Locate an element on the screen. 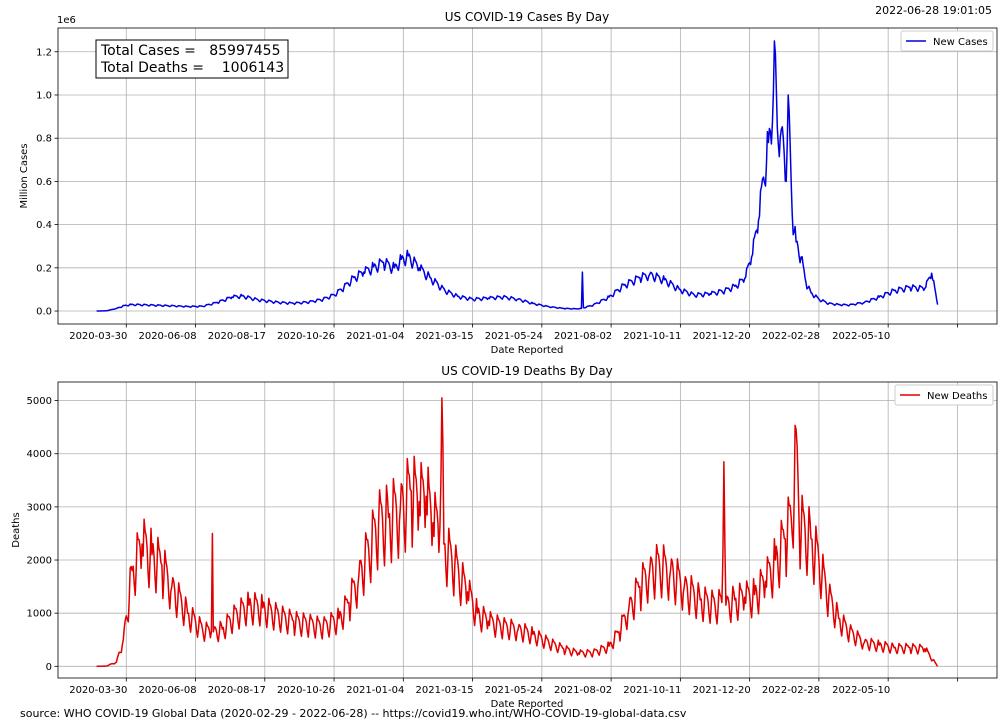  deaths-x-axis-label: Date Reported is located at coordinates (527, 704).